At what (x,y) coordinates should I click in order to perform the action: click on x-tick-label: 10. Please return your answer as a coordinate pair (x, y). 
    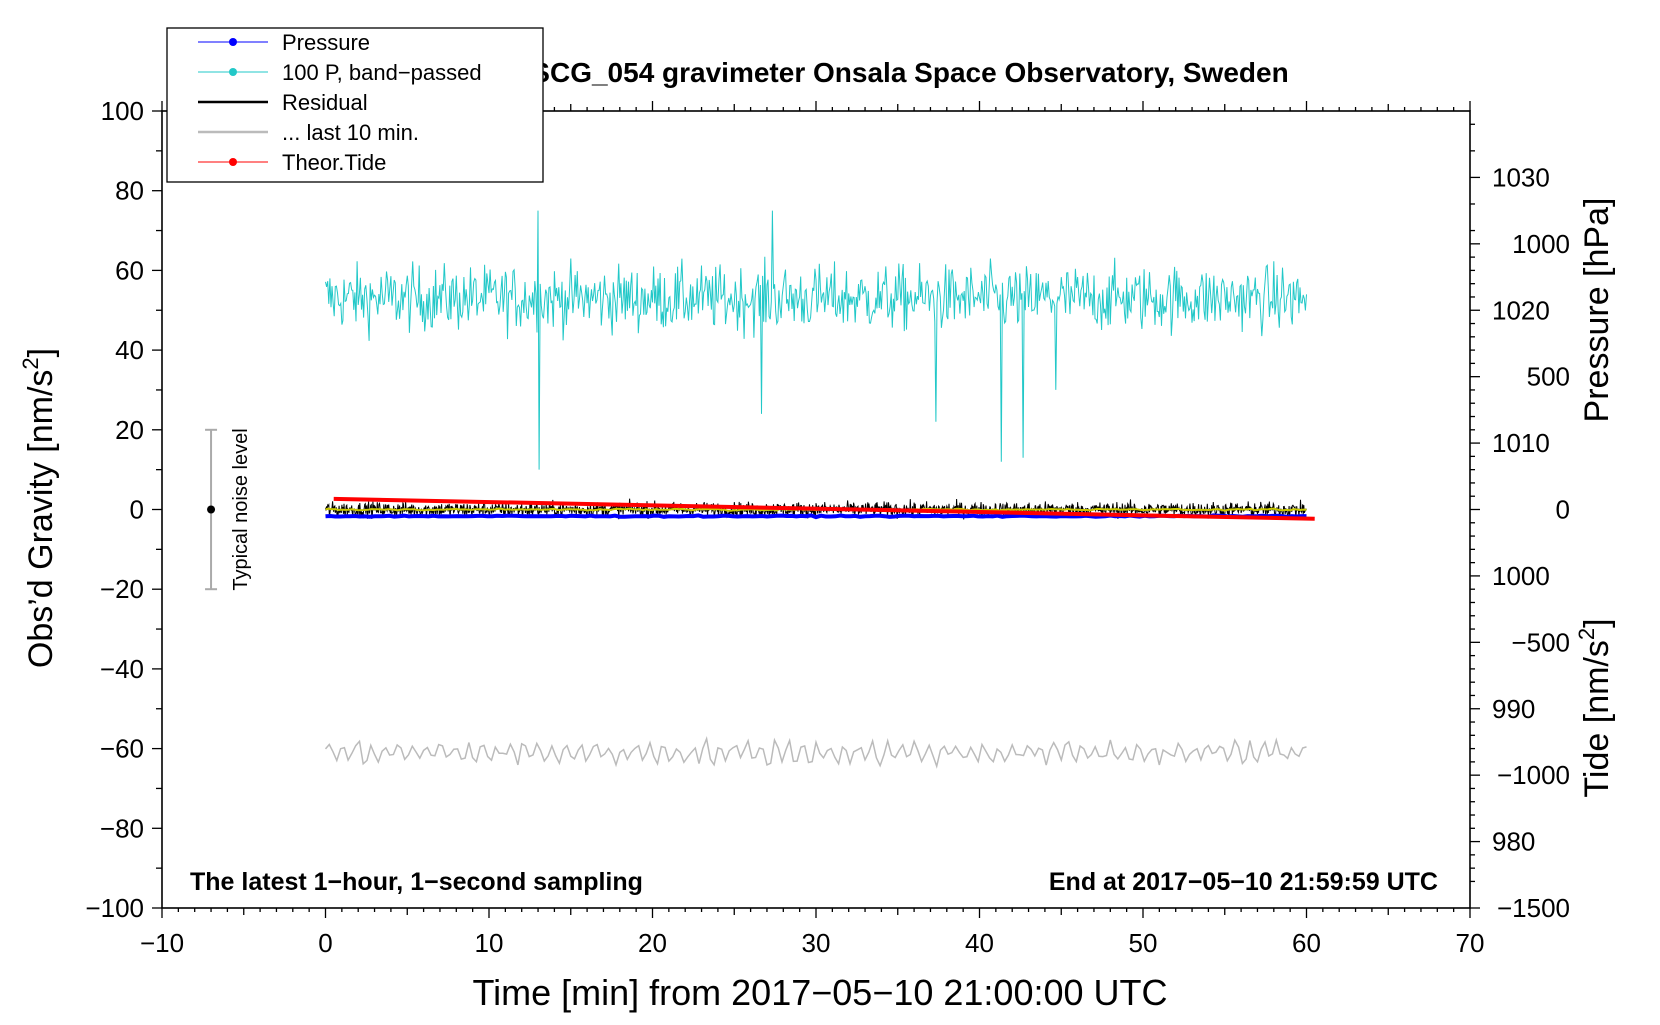
    Looking at the image, I should click on (489, 943).